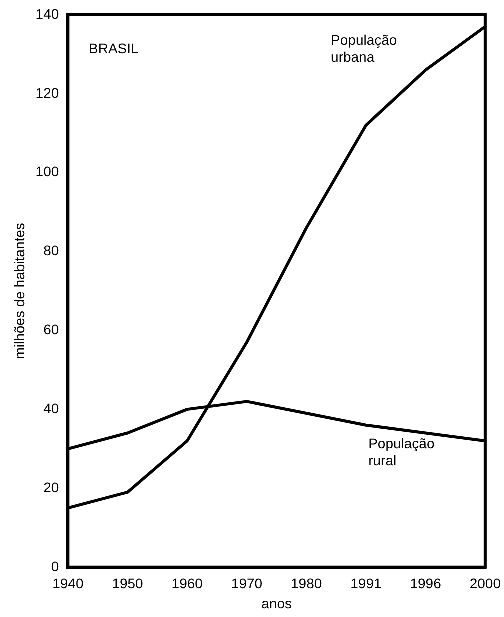 The image size is (504, 617). What do you see at coordinates (366, 584) in the screenshot?
I see `x-tick-label: 1991` at bounding box center [366, 584].